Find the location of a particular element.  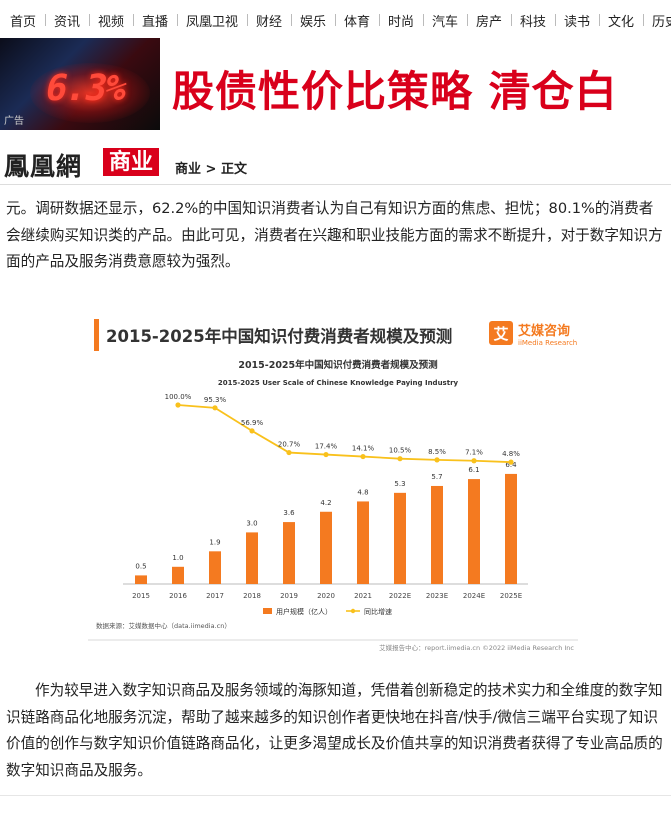

channel-badge: 商业 is located at coordinates (131, 162).